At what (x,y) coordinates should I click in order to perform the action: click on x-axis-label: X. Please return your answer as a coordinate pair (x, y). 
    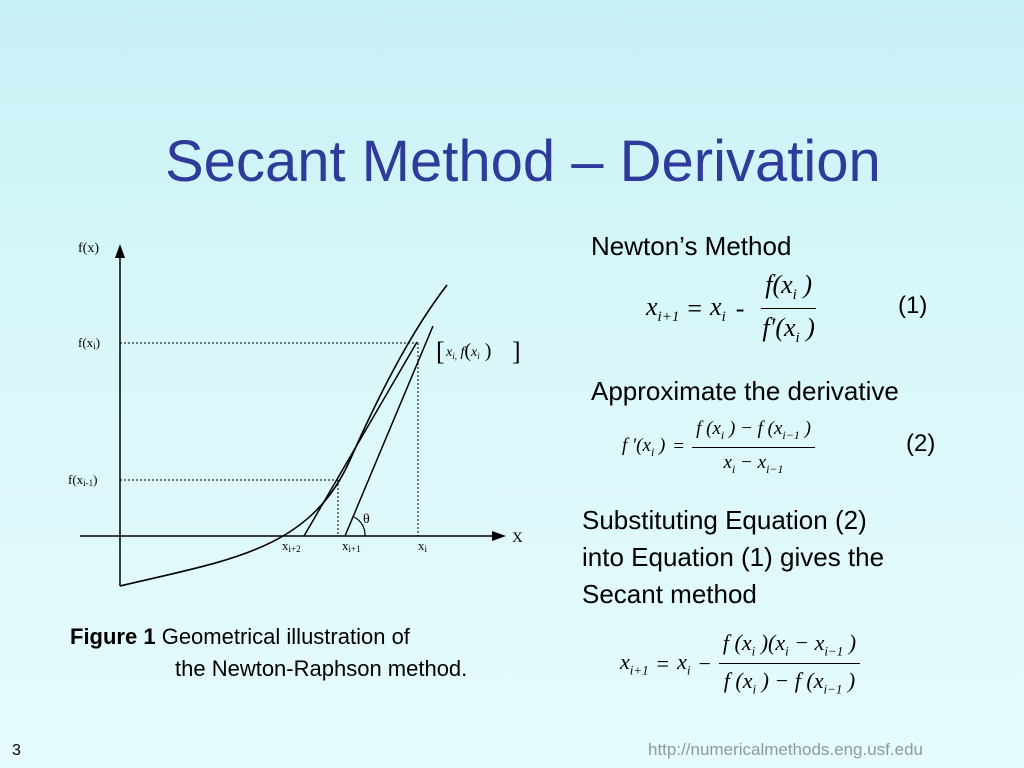
    Looking at the image, I should click on (517, 538).